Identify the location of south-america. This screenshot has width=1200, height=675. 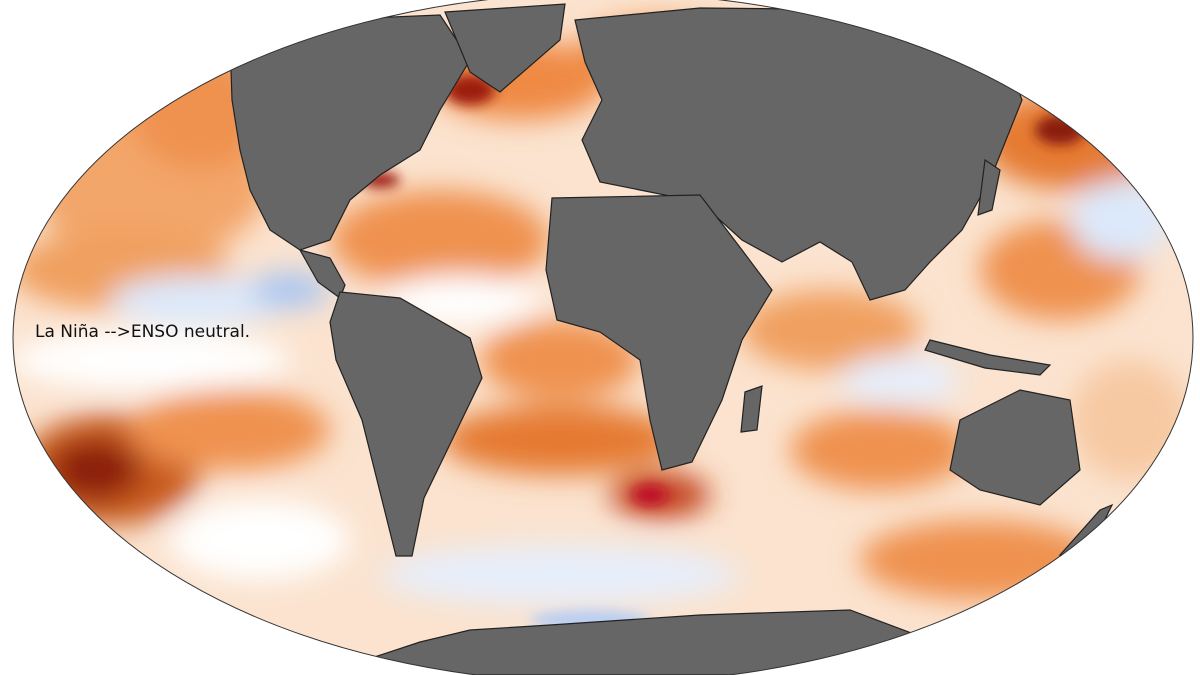
(406, 424).